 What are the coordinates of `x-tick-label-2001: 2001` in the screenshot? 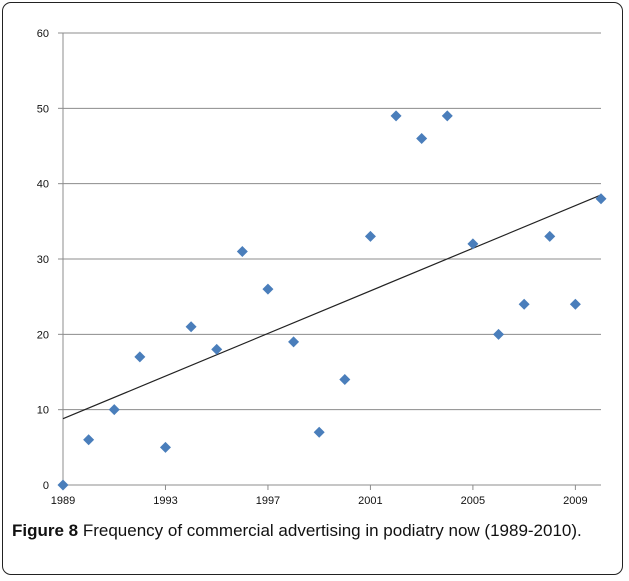 It's located at (370, 501).